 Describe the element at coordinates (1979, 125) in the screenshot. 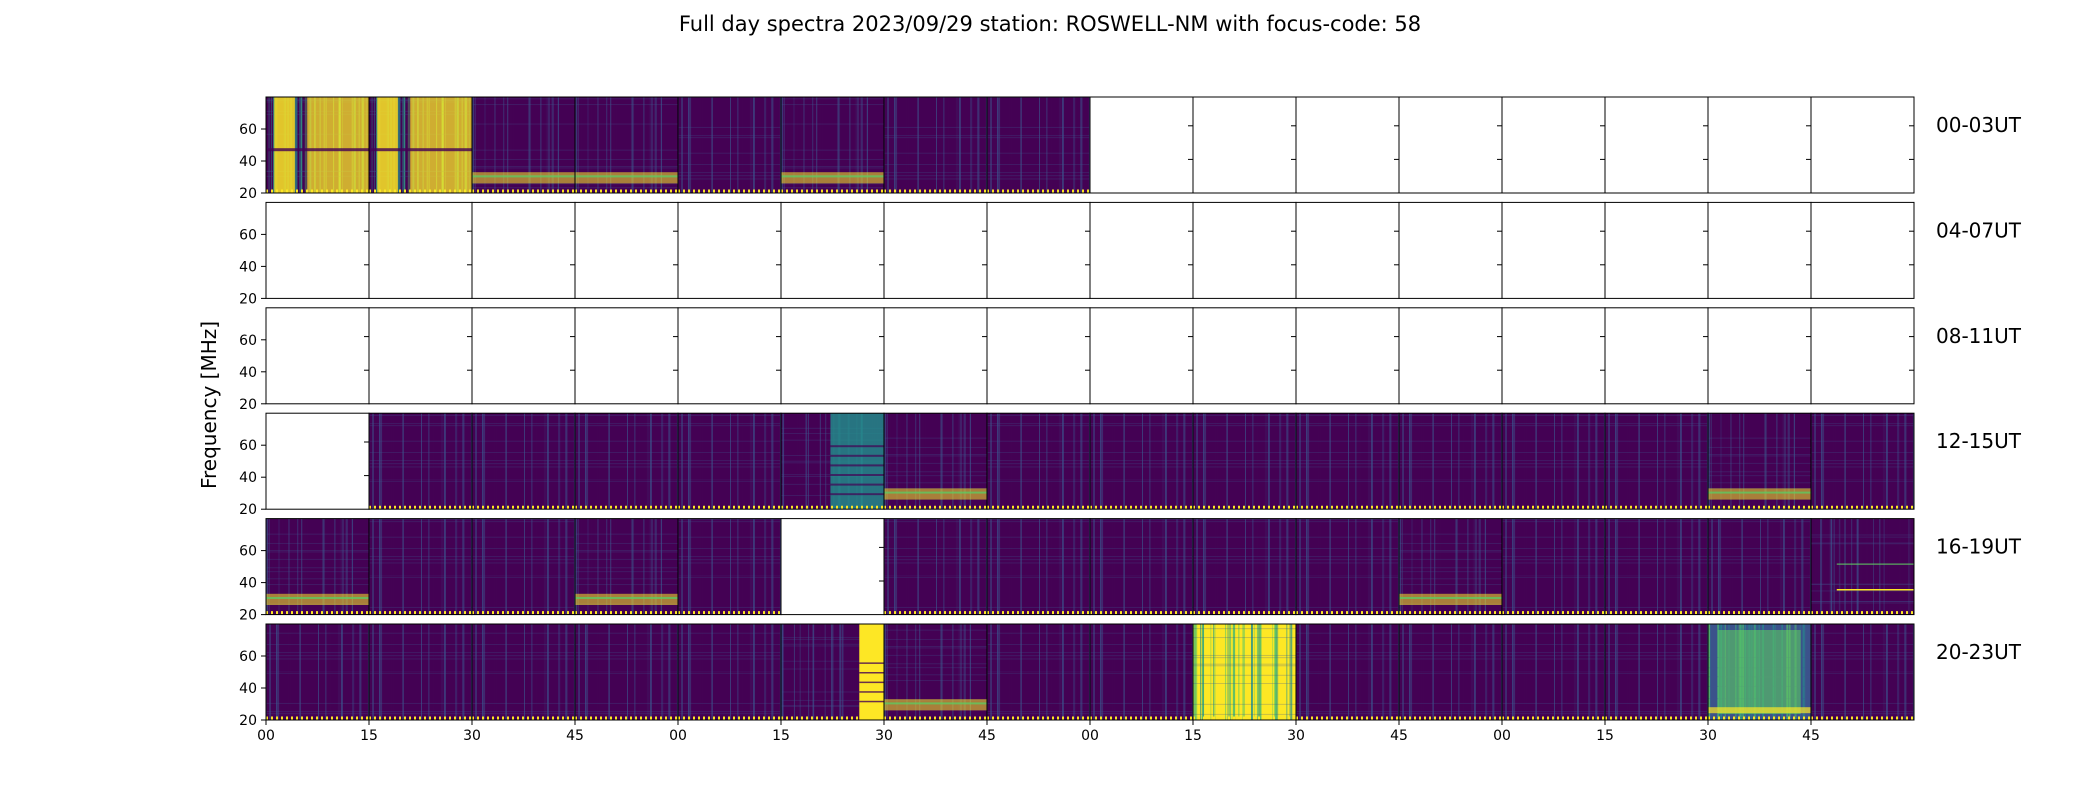

I see `row-label: 00-03UT` at that location.